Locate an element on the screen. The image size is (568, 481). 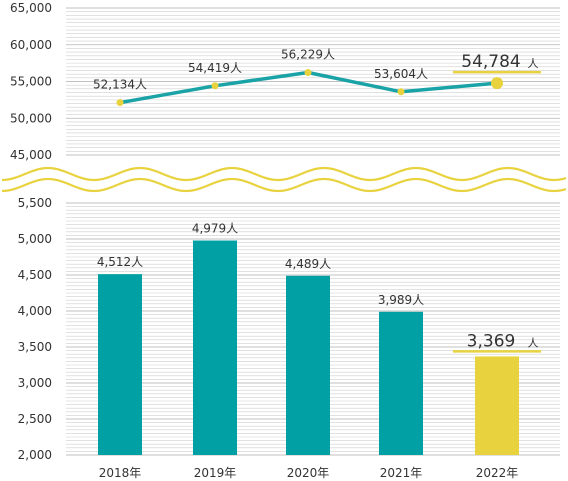
line-data-label-unit: 人 is located at coordinates (533, 63).